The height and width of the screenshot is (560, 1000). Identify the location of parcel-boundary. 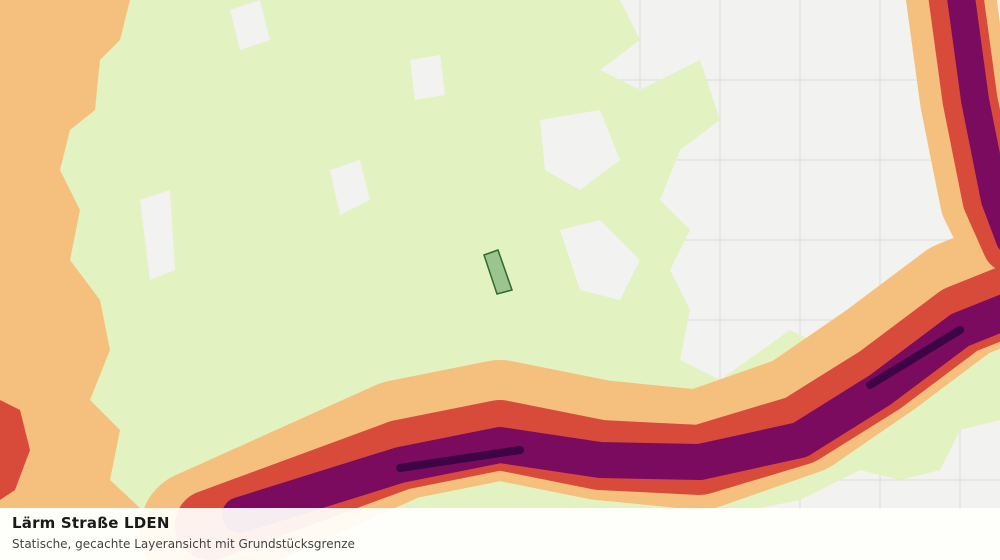
(498, 272).